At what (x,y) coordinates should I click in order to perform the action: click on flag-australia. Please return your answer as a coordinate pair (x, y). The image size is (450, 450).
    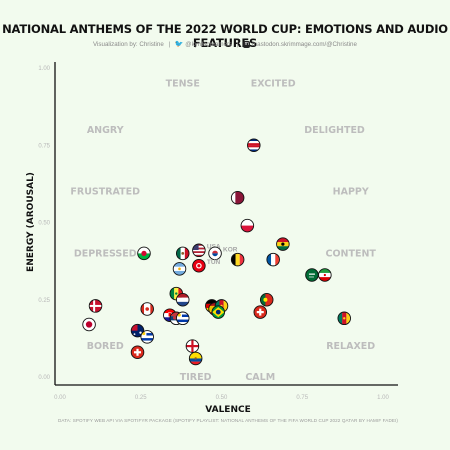
    Looking at the image, I should click on (137, 330).